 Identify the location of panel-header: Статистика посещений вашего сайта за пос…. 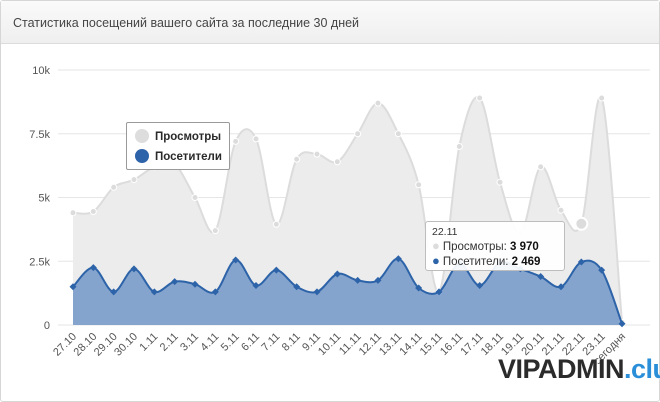
(330, 22).